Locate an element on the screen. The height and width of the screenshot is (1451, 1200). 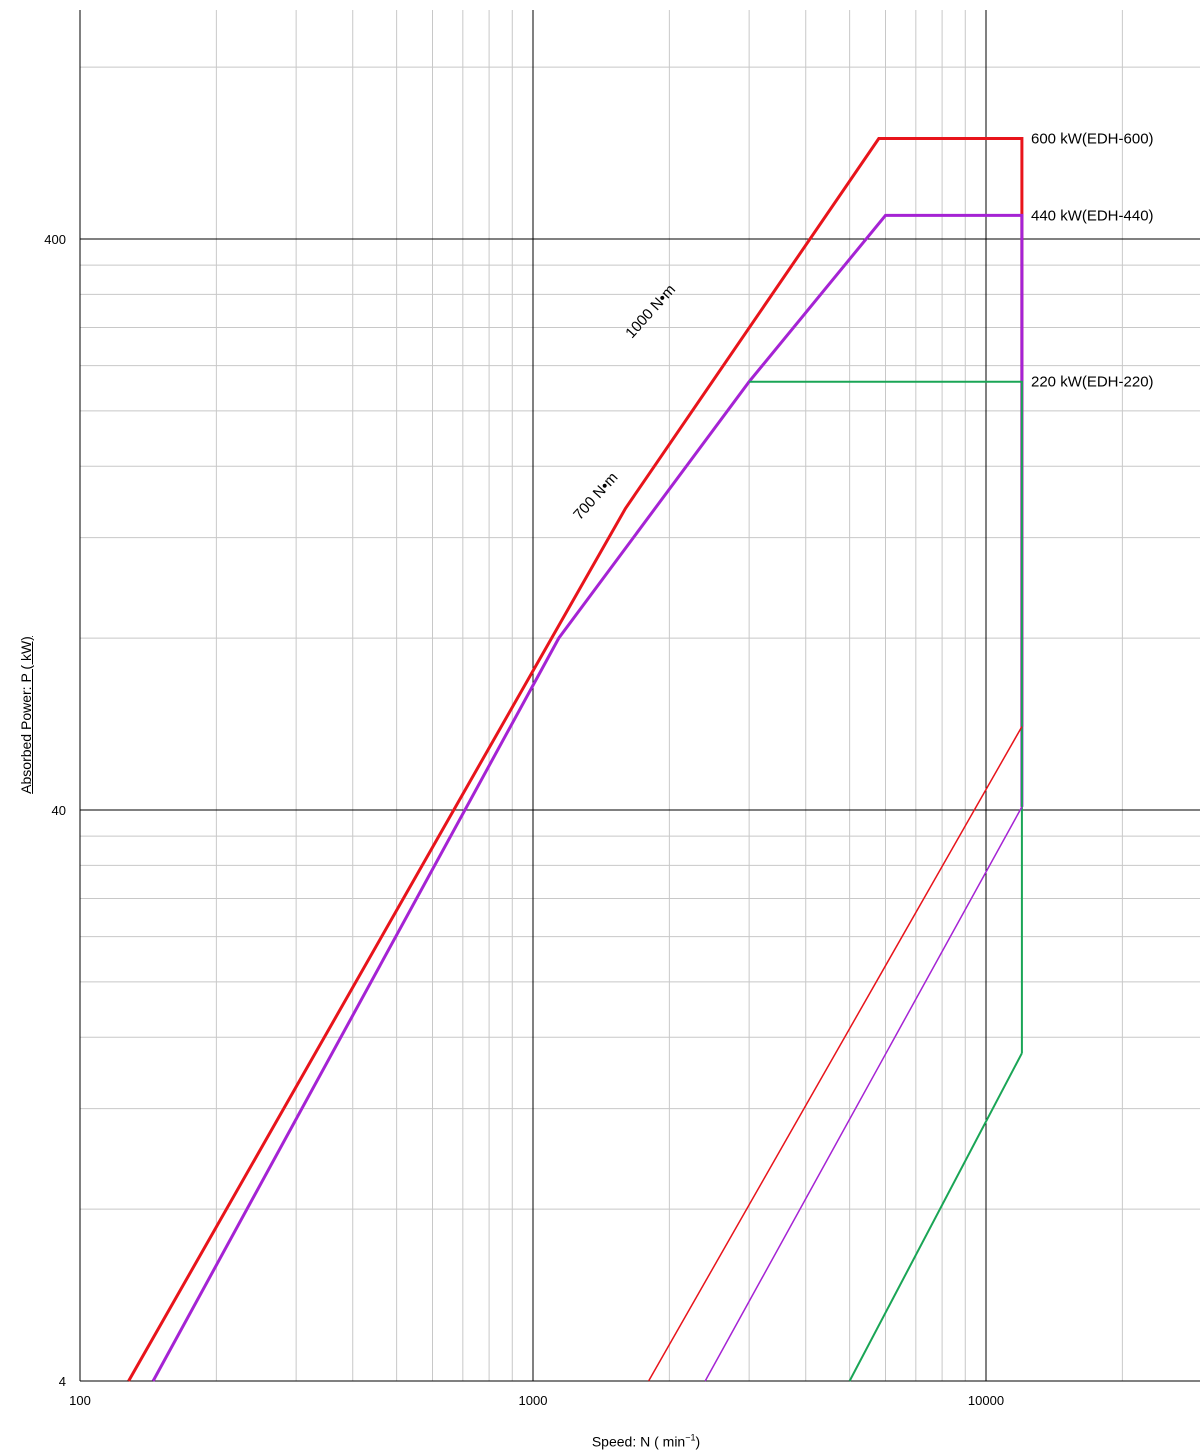
x-axis-label-prefix: Speed: N ( is located at coordinates (625, 1441).